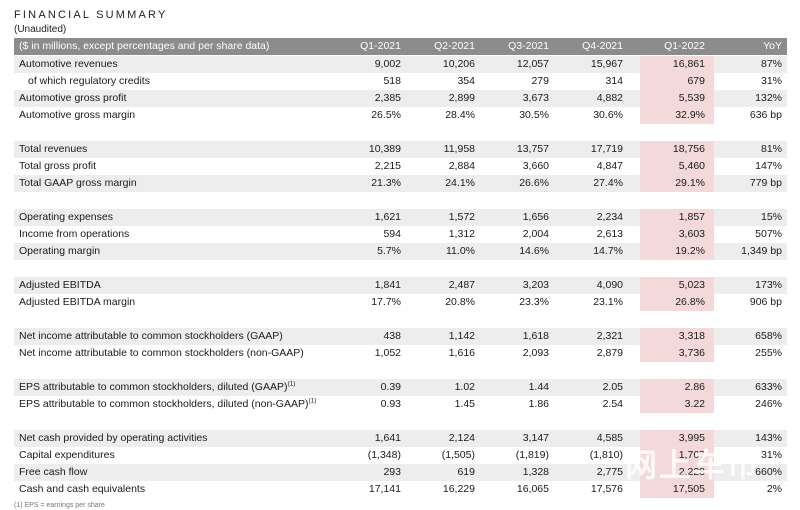 Image resolution: width=800 pixels, height=510 pixels. Describe the element at coordinates (691, 455) in the screenshot. I see `cell: 1,767` at that location.